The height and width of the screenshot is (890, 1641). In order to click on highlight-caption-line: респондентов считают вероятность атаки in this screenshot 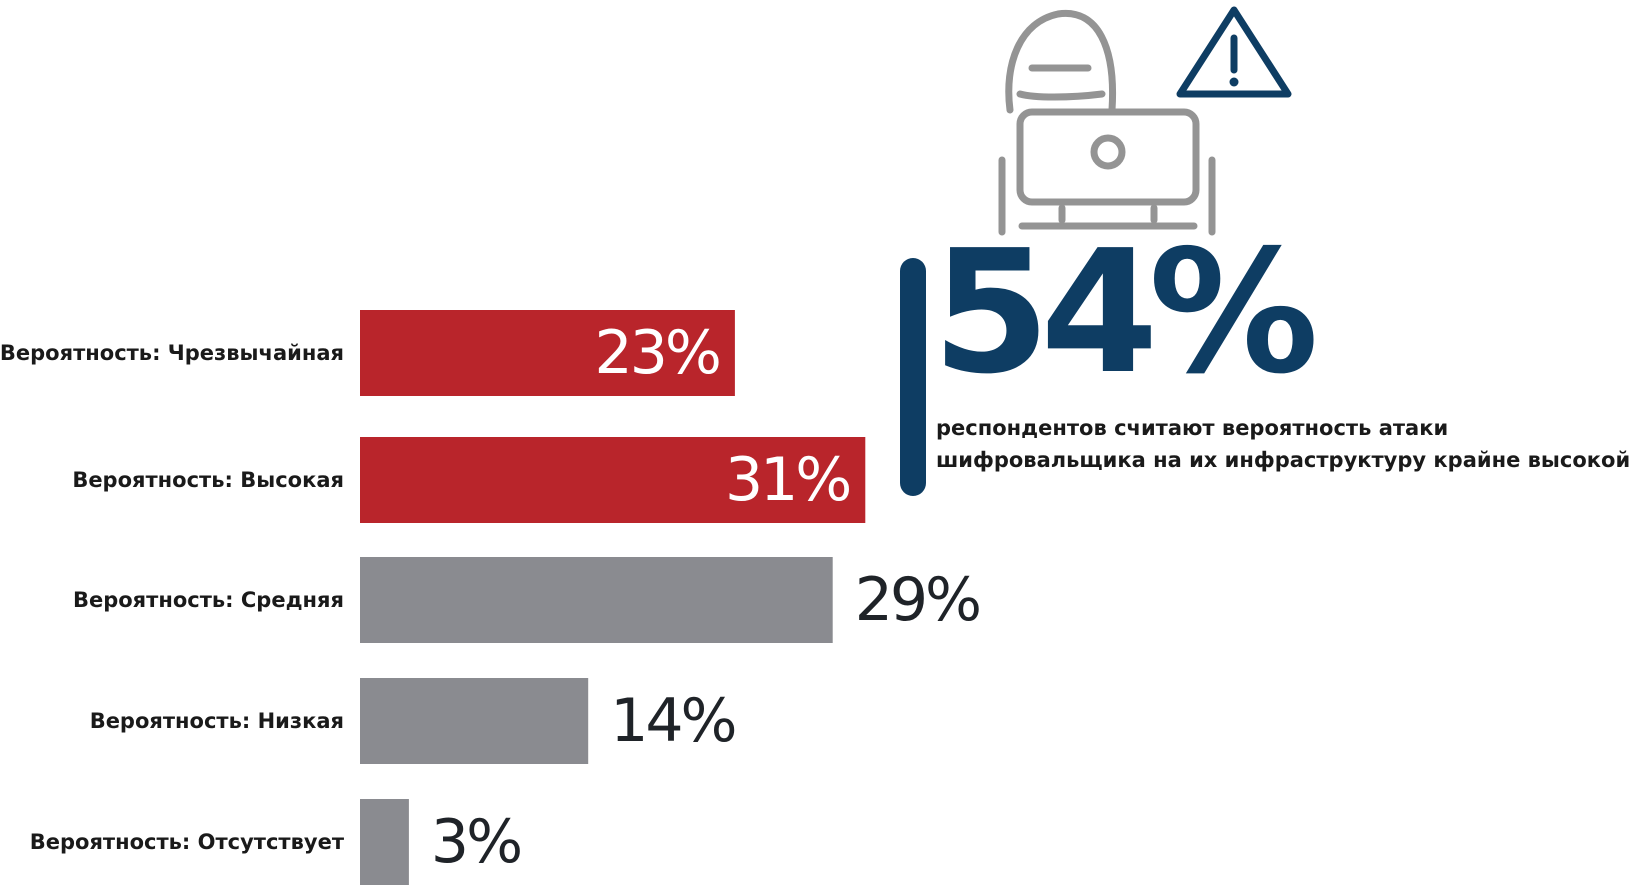, I will do `click(1192, 428)`.